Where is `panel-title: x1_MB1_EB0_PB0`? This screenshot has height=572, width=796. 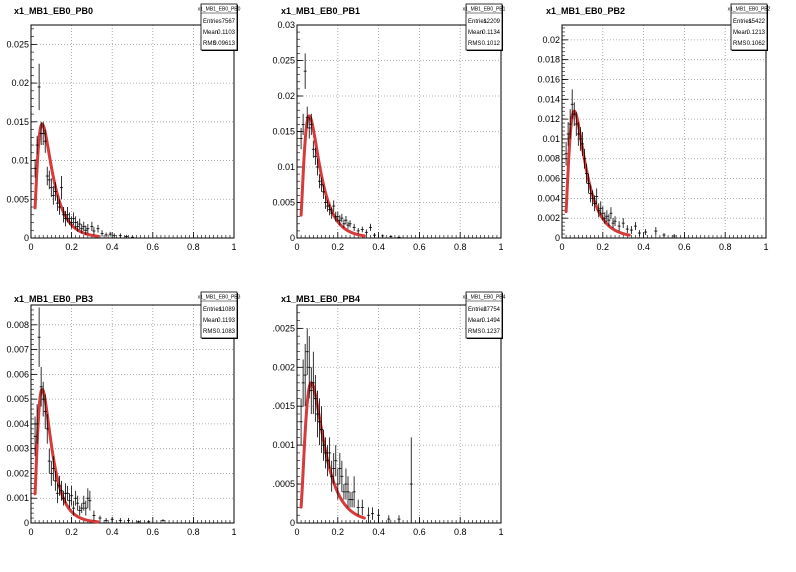 panel-title: x1_MB1_EB0_PB0 is located at coordinates (53, 11).